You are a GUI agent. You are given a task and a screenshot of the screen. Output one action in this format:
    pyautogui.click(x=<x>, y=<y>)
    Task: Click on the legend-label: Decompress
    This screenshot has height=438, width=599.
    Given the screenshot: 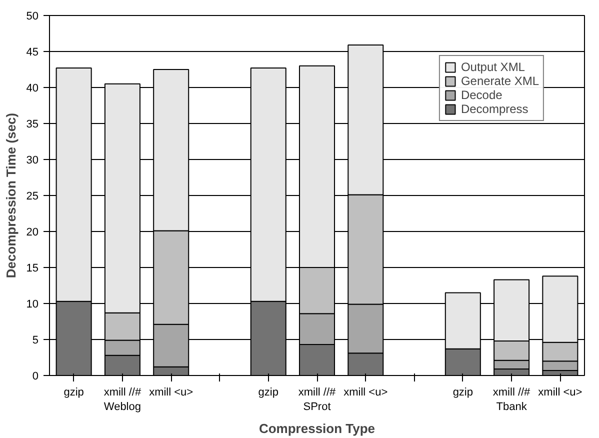 What is the action you would take?
    pyautogui.click(x=494, y=109)
    